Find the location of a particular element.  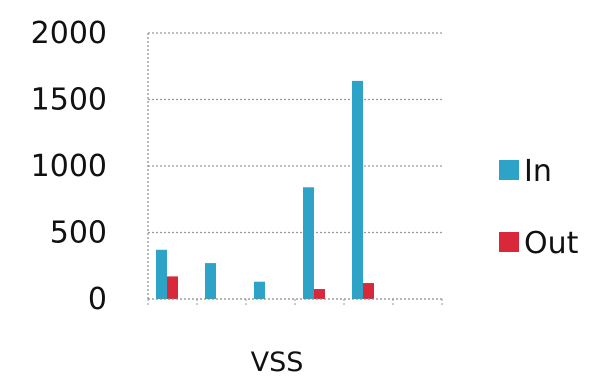

legend-label-in: In is located at coordinates (538, 171).